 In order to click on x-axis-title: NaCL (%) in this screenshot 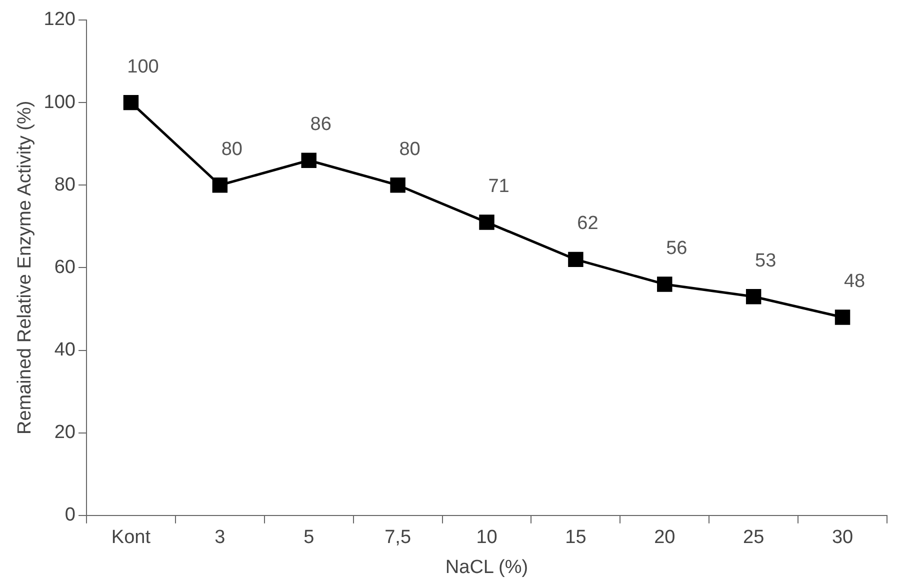, I will do `click(486, 567)`.